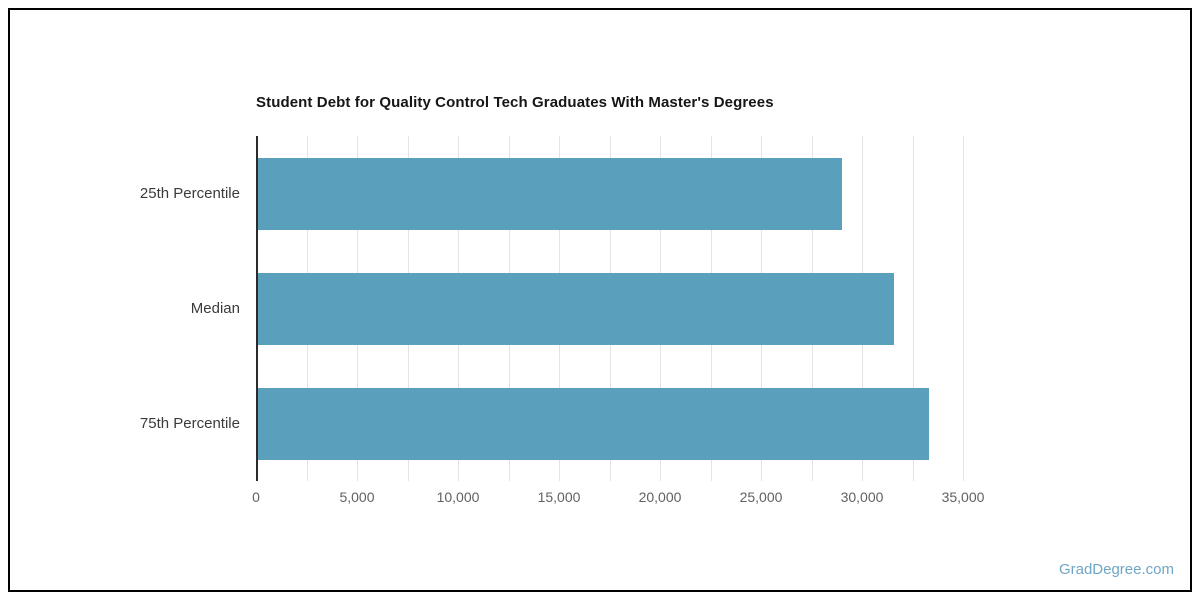  What do you see at coordinates (963, 497) in the screenshot?
I see `x-tick-label-35-000: 35,000` at bounding box center [963, 497].